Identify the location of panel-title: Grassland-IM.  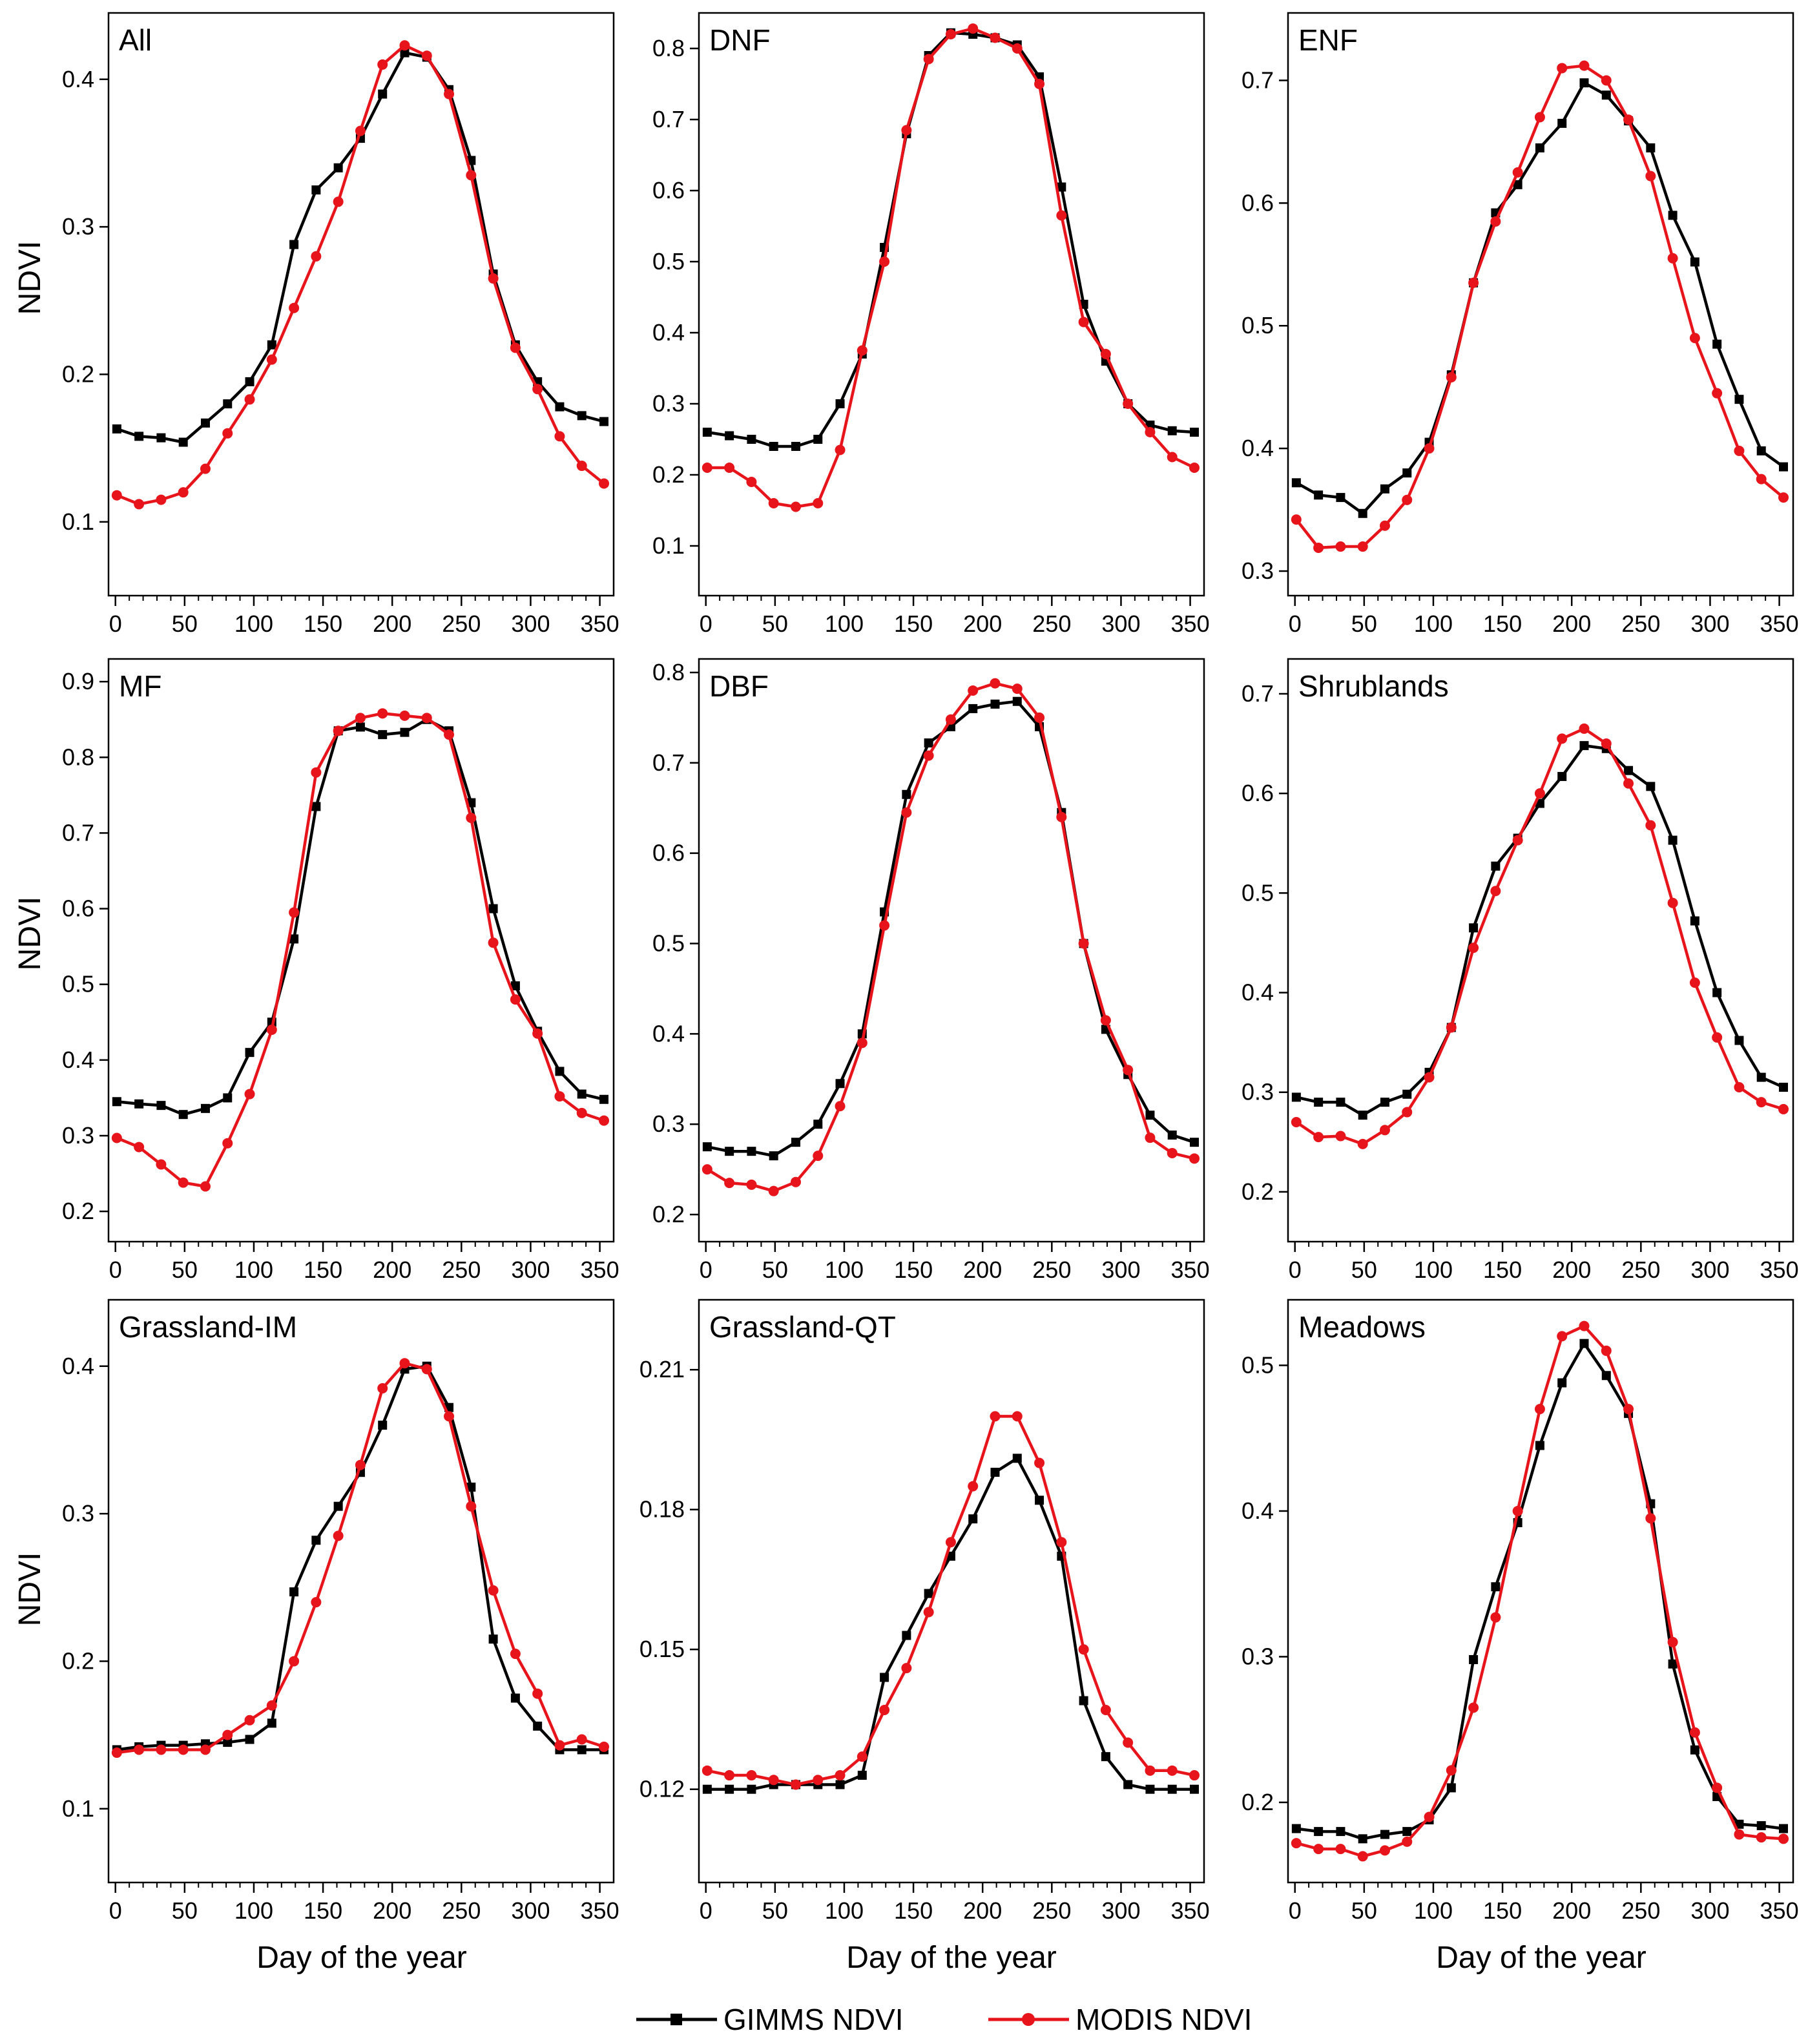
(208, 1327).